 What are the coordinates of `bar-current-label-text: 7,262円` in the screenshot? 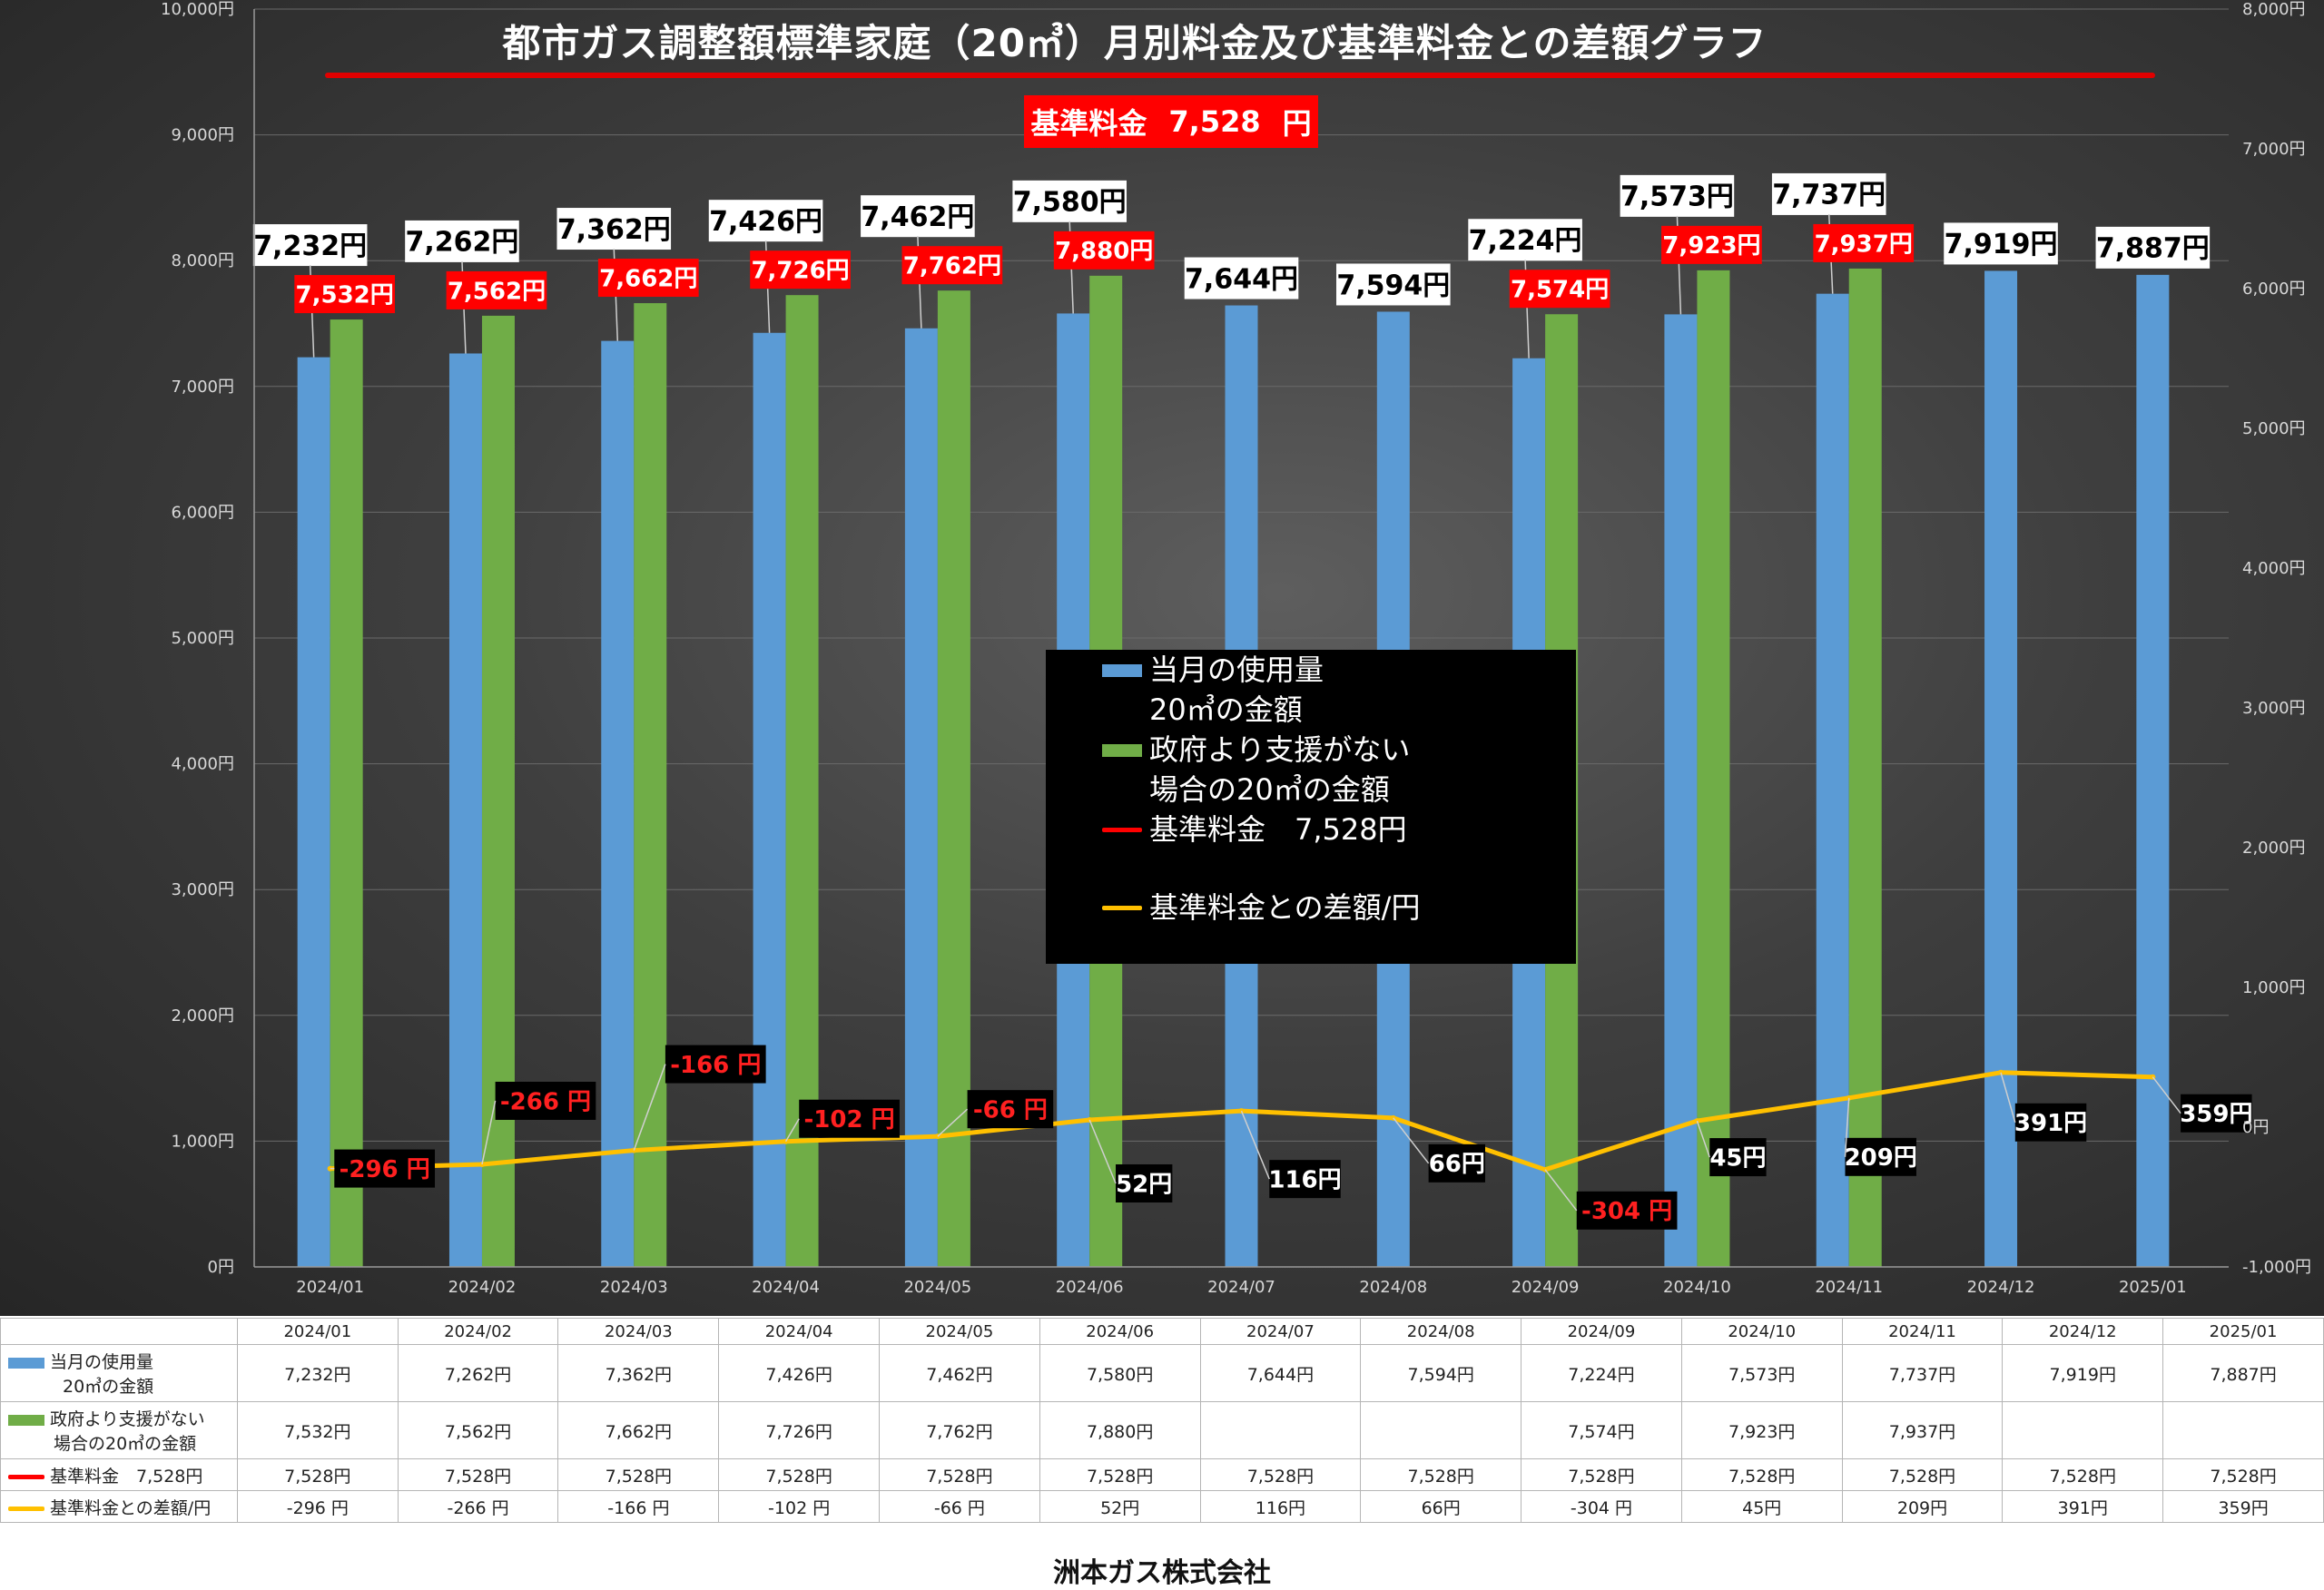 It's located at (462, 243).